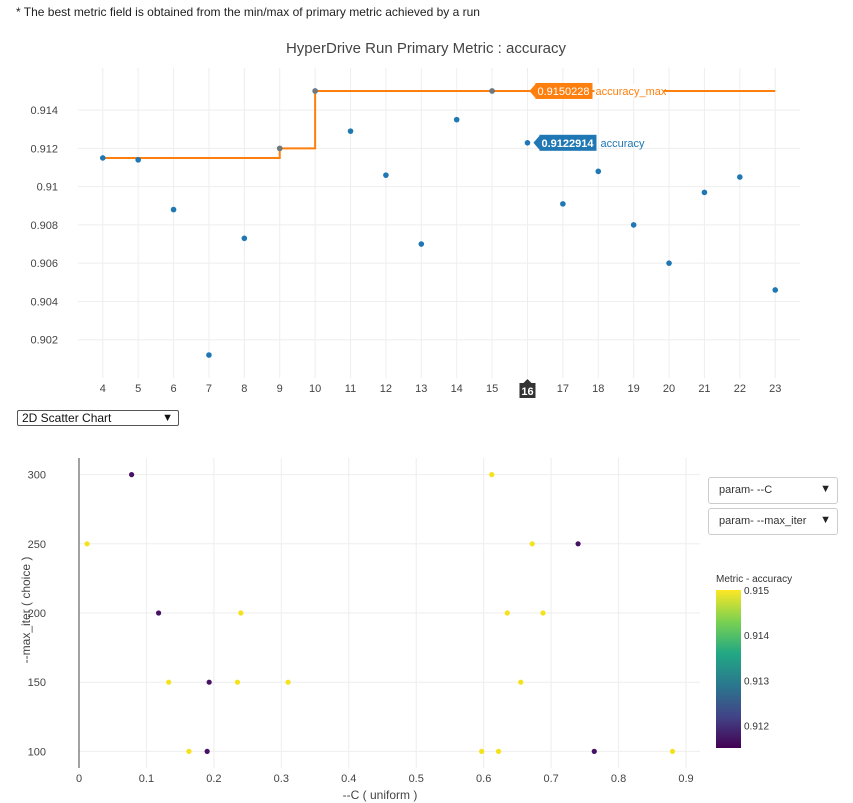 The image size is (853, 803). Describe the element at coordinates (756, 726) in the screenshot. I see `colorbar-tick-label: 0.912` at that location.